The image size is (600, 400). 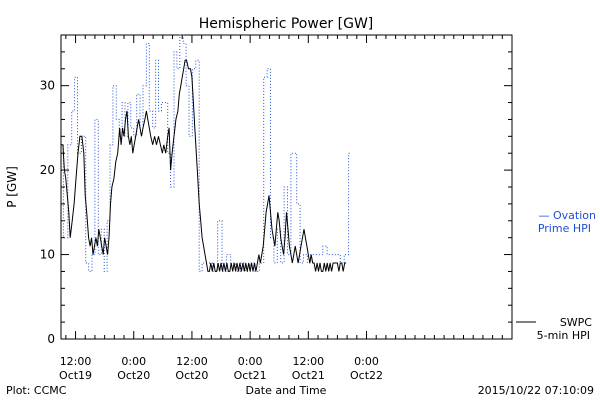 What do you see at coordinates (36, 390) in the screenshot?
I see `plot-credit: Plot: CCMC` at bounding box center [36, 390].